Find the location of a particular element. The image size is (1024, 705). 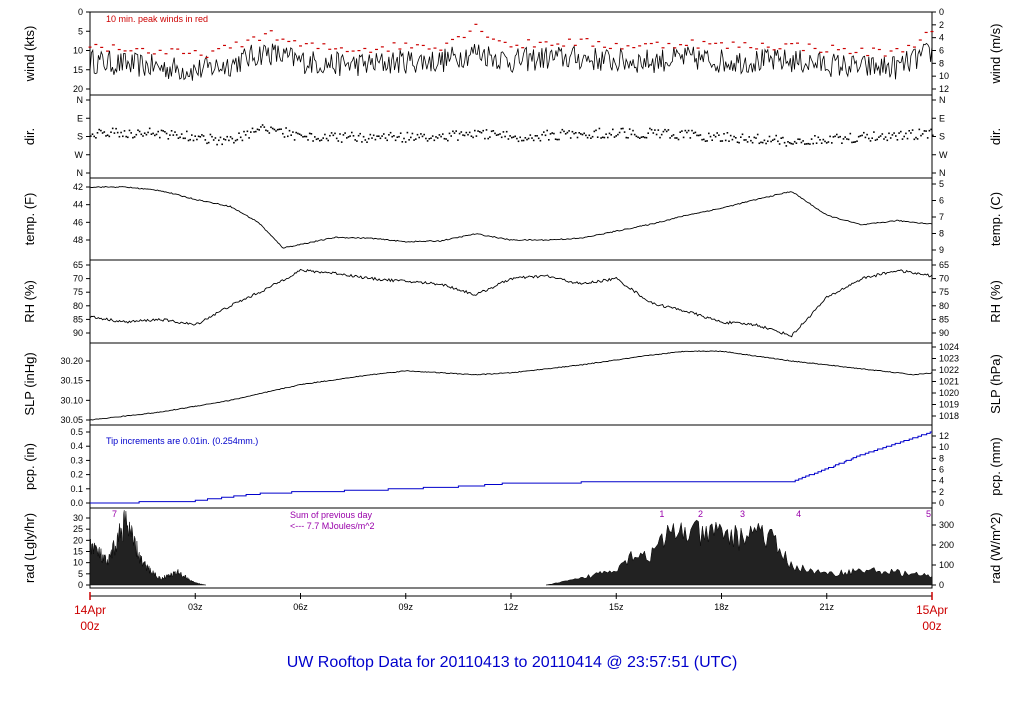

rh-left-tick-label: 85 is located at coordinates (78, 319).